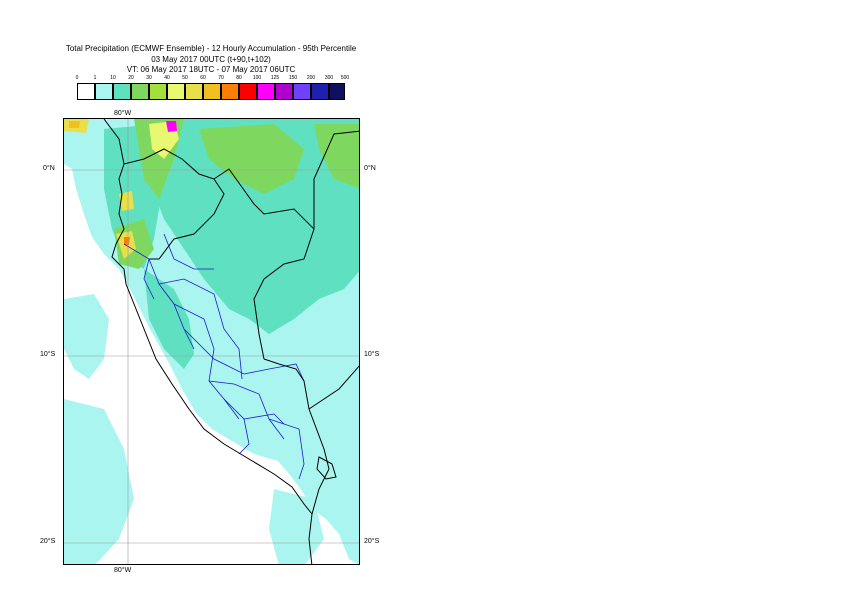 Image resolution: width=842 pixels, height=596 pixels. What do you see at coordinates (211, 59) in the screenshot?
I see `run-time: 03 May 2017 00UTC (t+90,t+102)` at bounding box center [211, 59].